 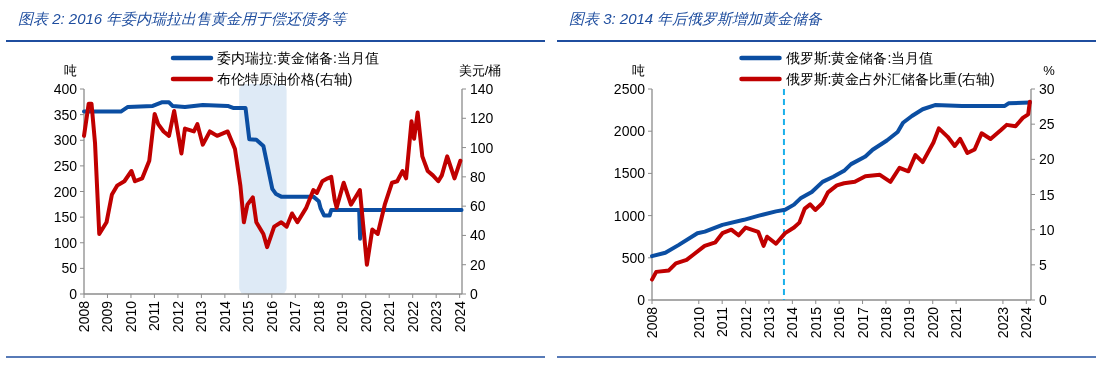 What do you see at coordinates (65, 217) in the screenshot?
I see `y-tick-label: 150` at bounding box center [65, 217].